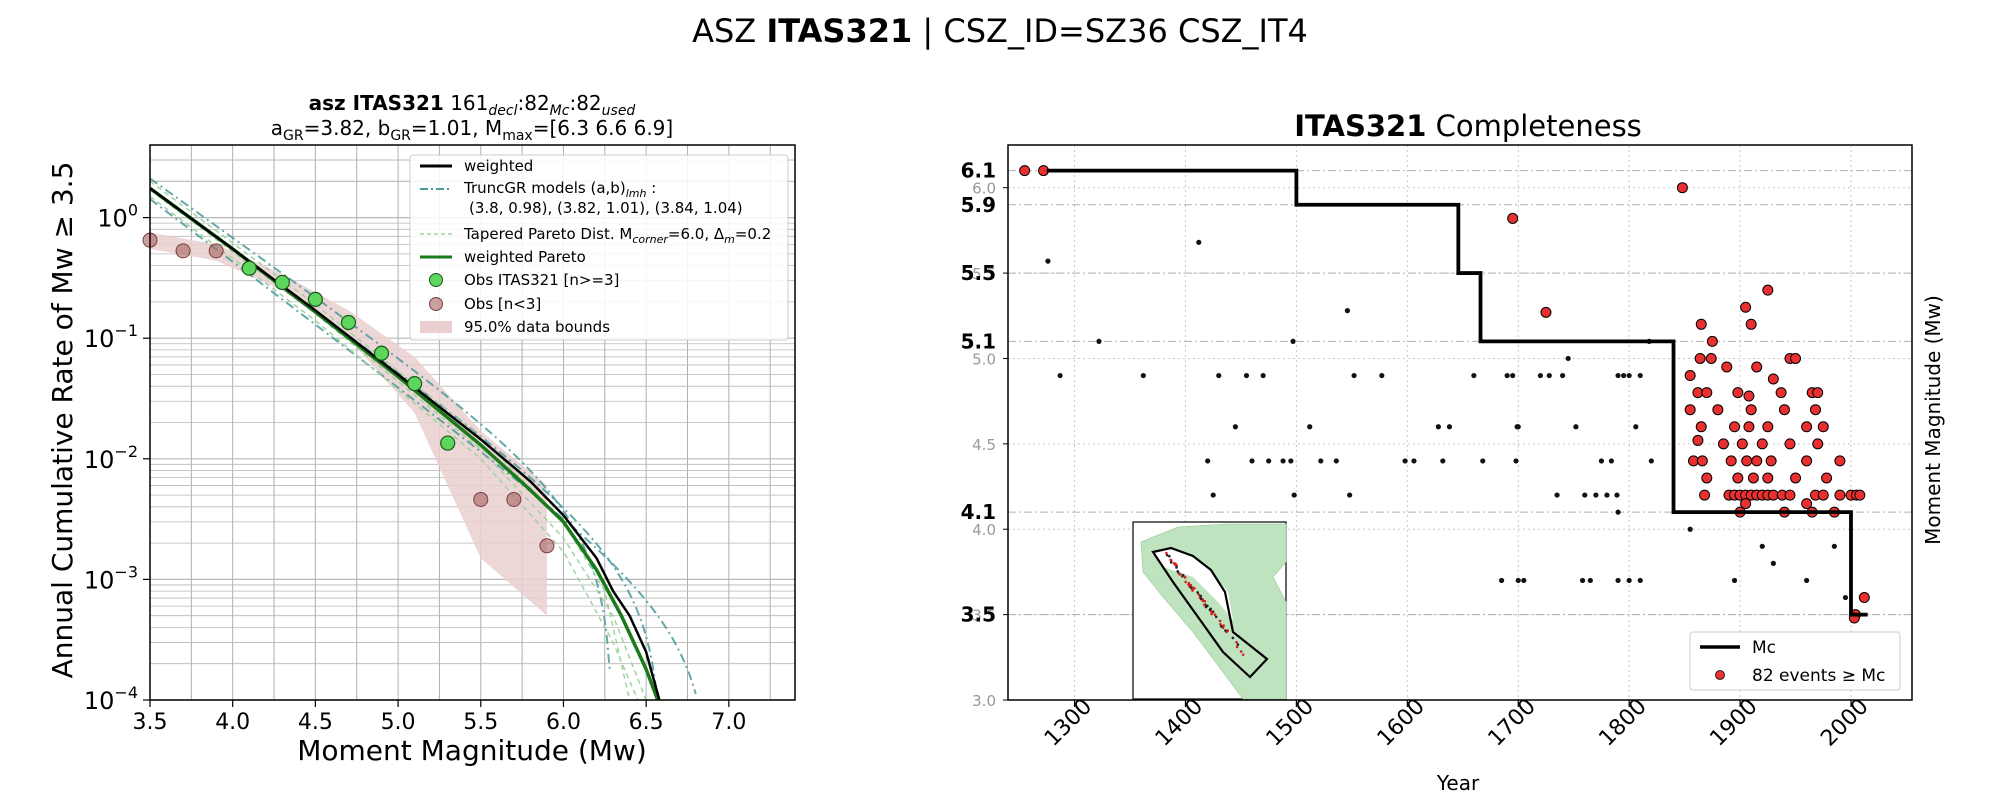 The width and height of the screenshot is (2000, 800). What do you see at coordinates (117, 217) in the screenshot?
I see `left-y-tick-label: 10⁰` at bounding box center [117, 217].